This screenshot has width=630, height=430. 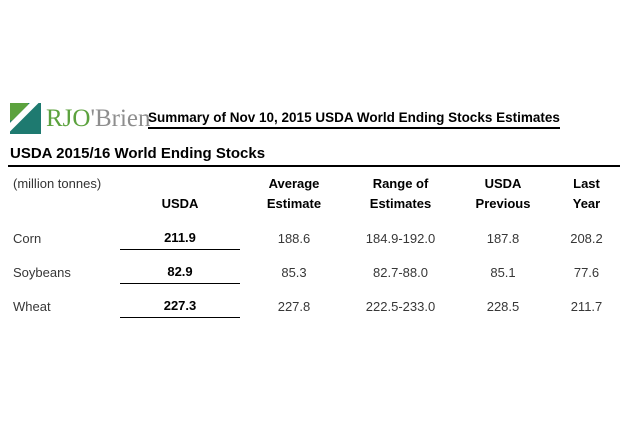 I want to click on last-year-value: 208.2, so click(x=586, y=238).